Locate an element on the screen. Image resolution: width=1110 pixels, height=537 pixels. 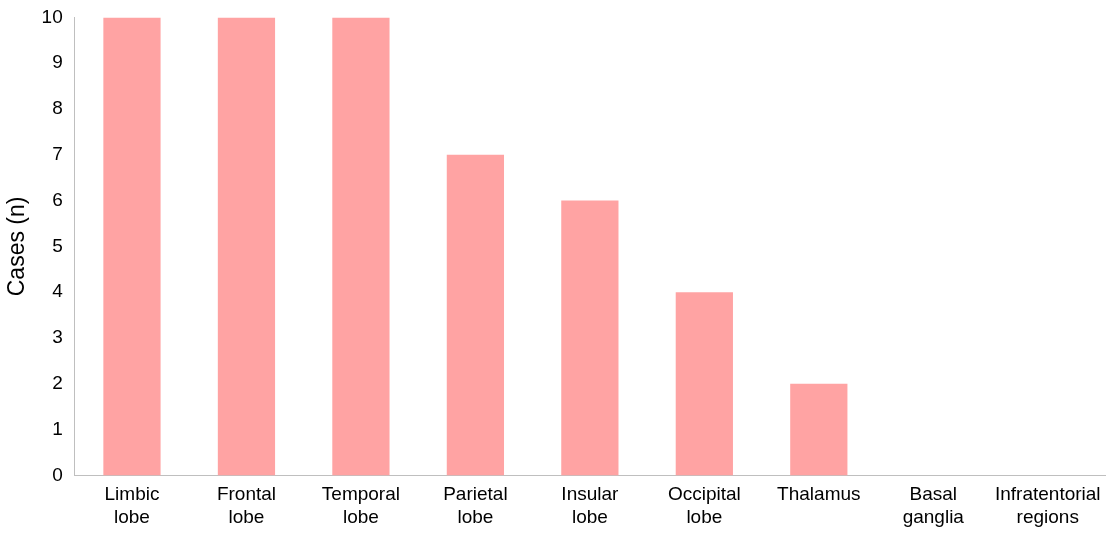
x-tick-label: Frontal lobe is located at coordinates (246, 505).